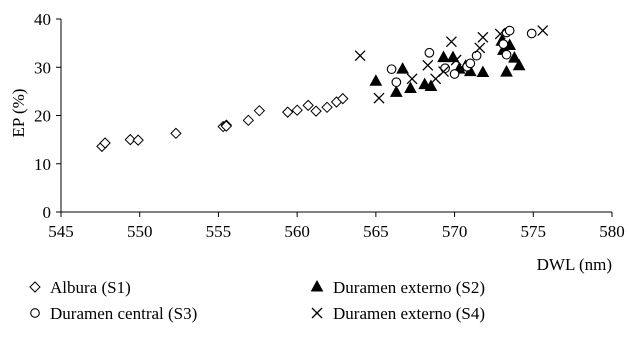 The height and width of the screenshot is (356, 629). I want to click on legend-item: Duramen externo (S2), so click(397, 287).